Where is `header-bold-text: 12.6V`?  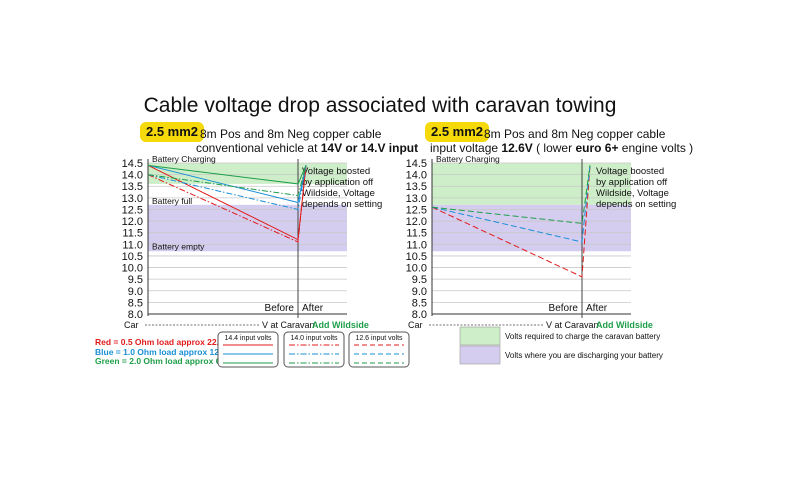
header-bold-text: 12.6V is located at coordinates (517, 148).